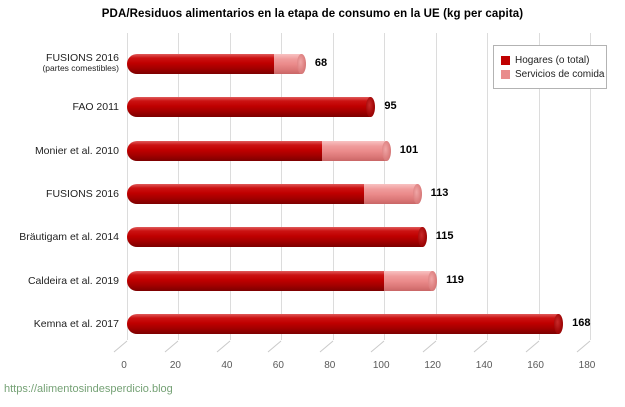 The image size is (625, 407). What do you see at coordinates (124, 365) in the screenshot?
I see `x-tick-label: 0` at bounding box center [124, 365].